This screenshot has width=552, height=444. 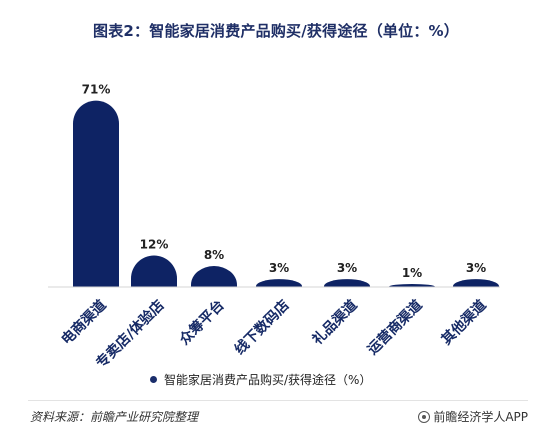 I want to click on footer-divider, so click(x=278, y=400).